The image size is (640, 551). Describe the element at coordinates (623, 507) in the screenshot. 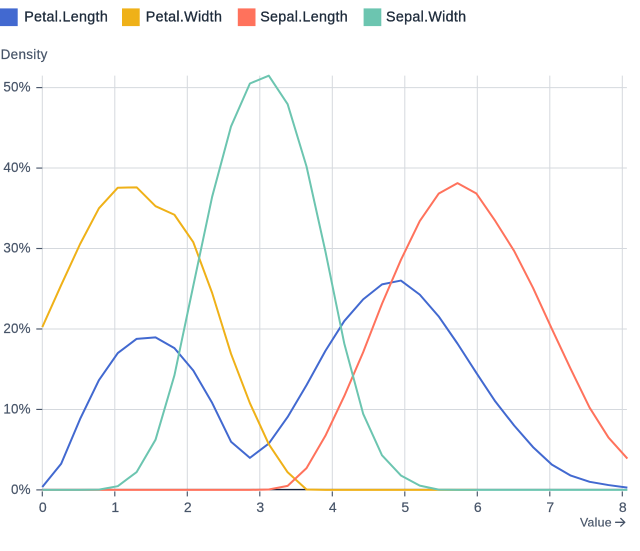

I see `svg-text: 8` at that location.